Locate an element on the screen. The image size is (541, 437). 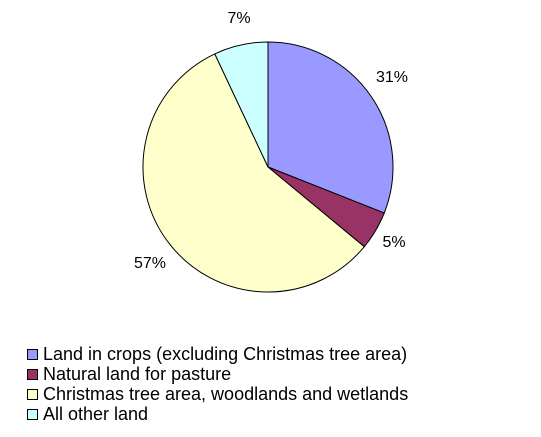
pie-slice-other is located at coordinates (241, 104).